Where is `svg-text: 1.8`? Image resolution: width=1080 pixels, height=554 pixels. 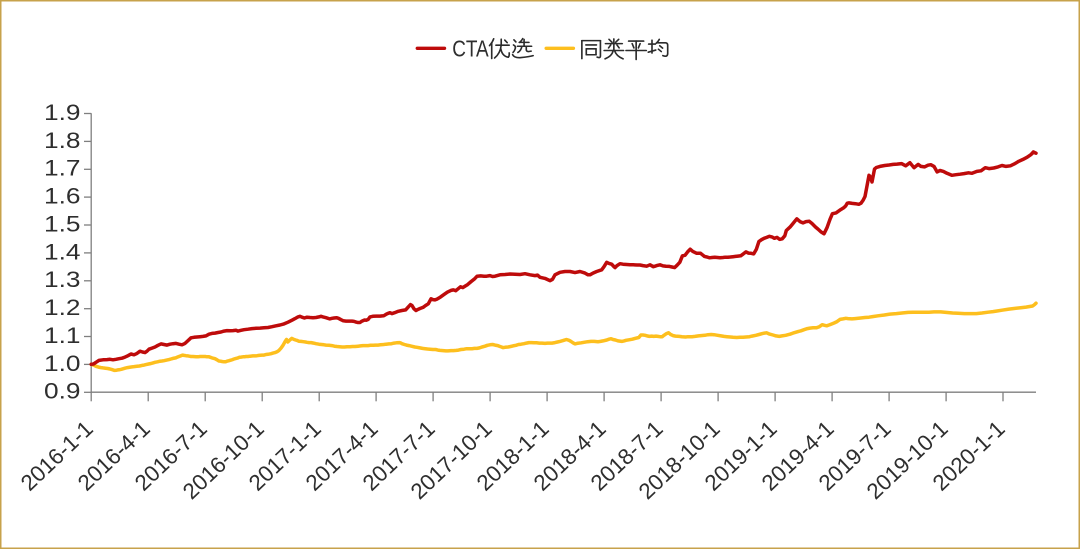
svg-text: 1.8 is located at coordinates (62, 140).